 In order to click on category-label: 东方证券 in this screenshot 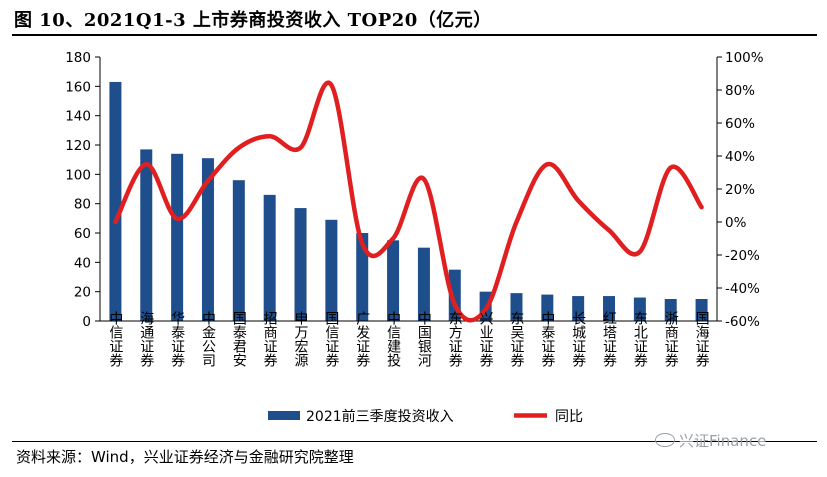, I will do `click(455, 339)`.